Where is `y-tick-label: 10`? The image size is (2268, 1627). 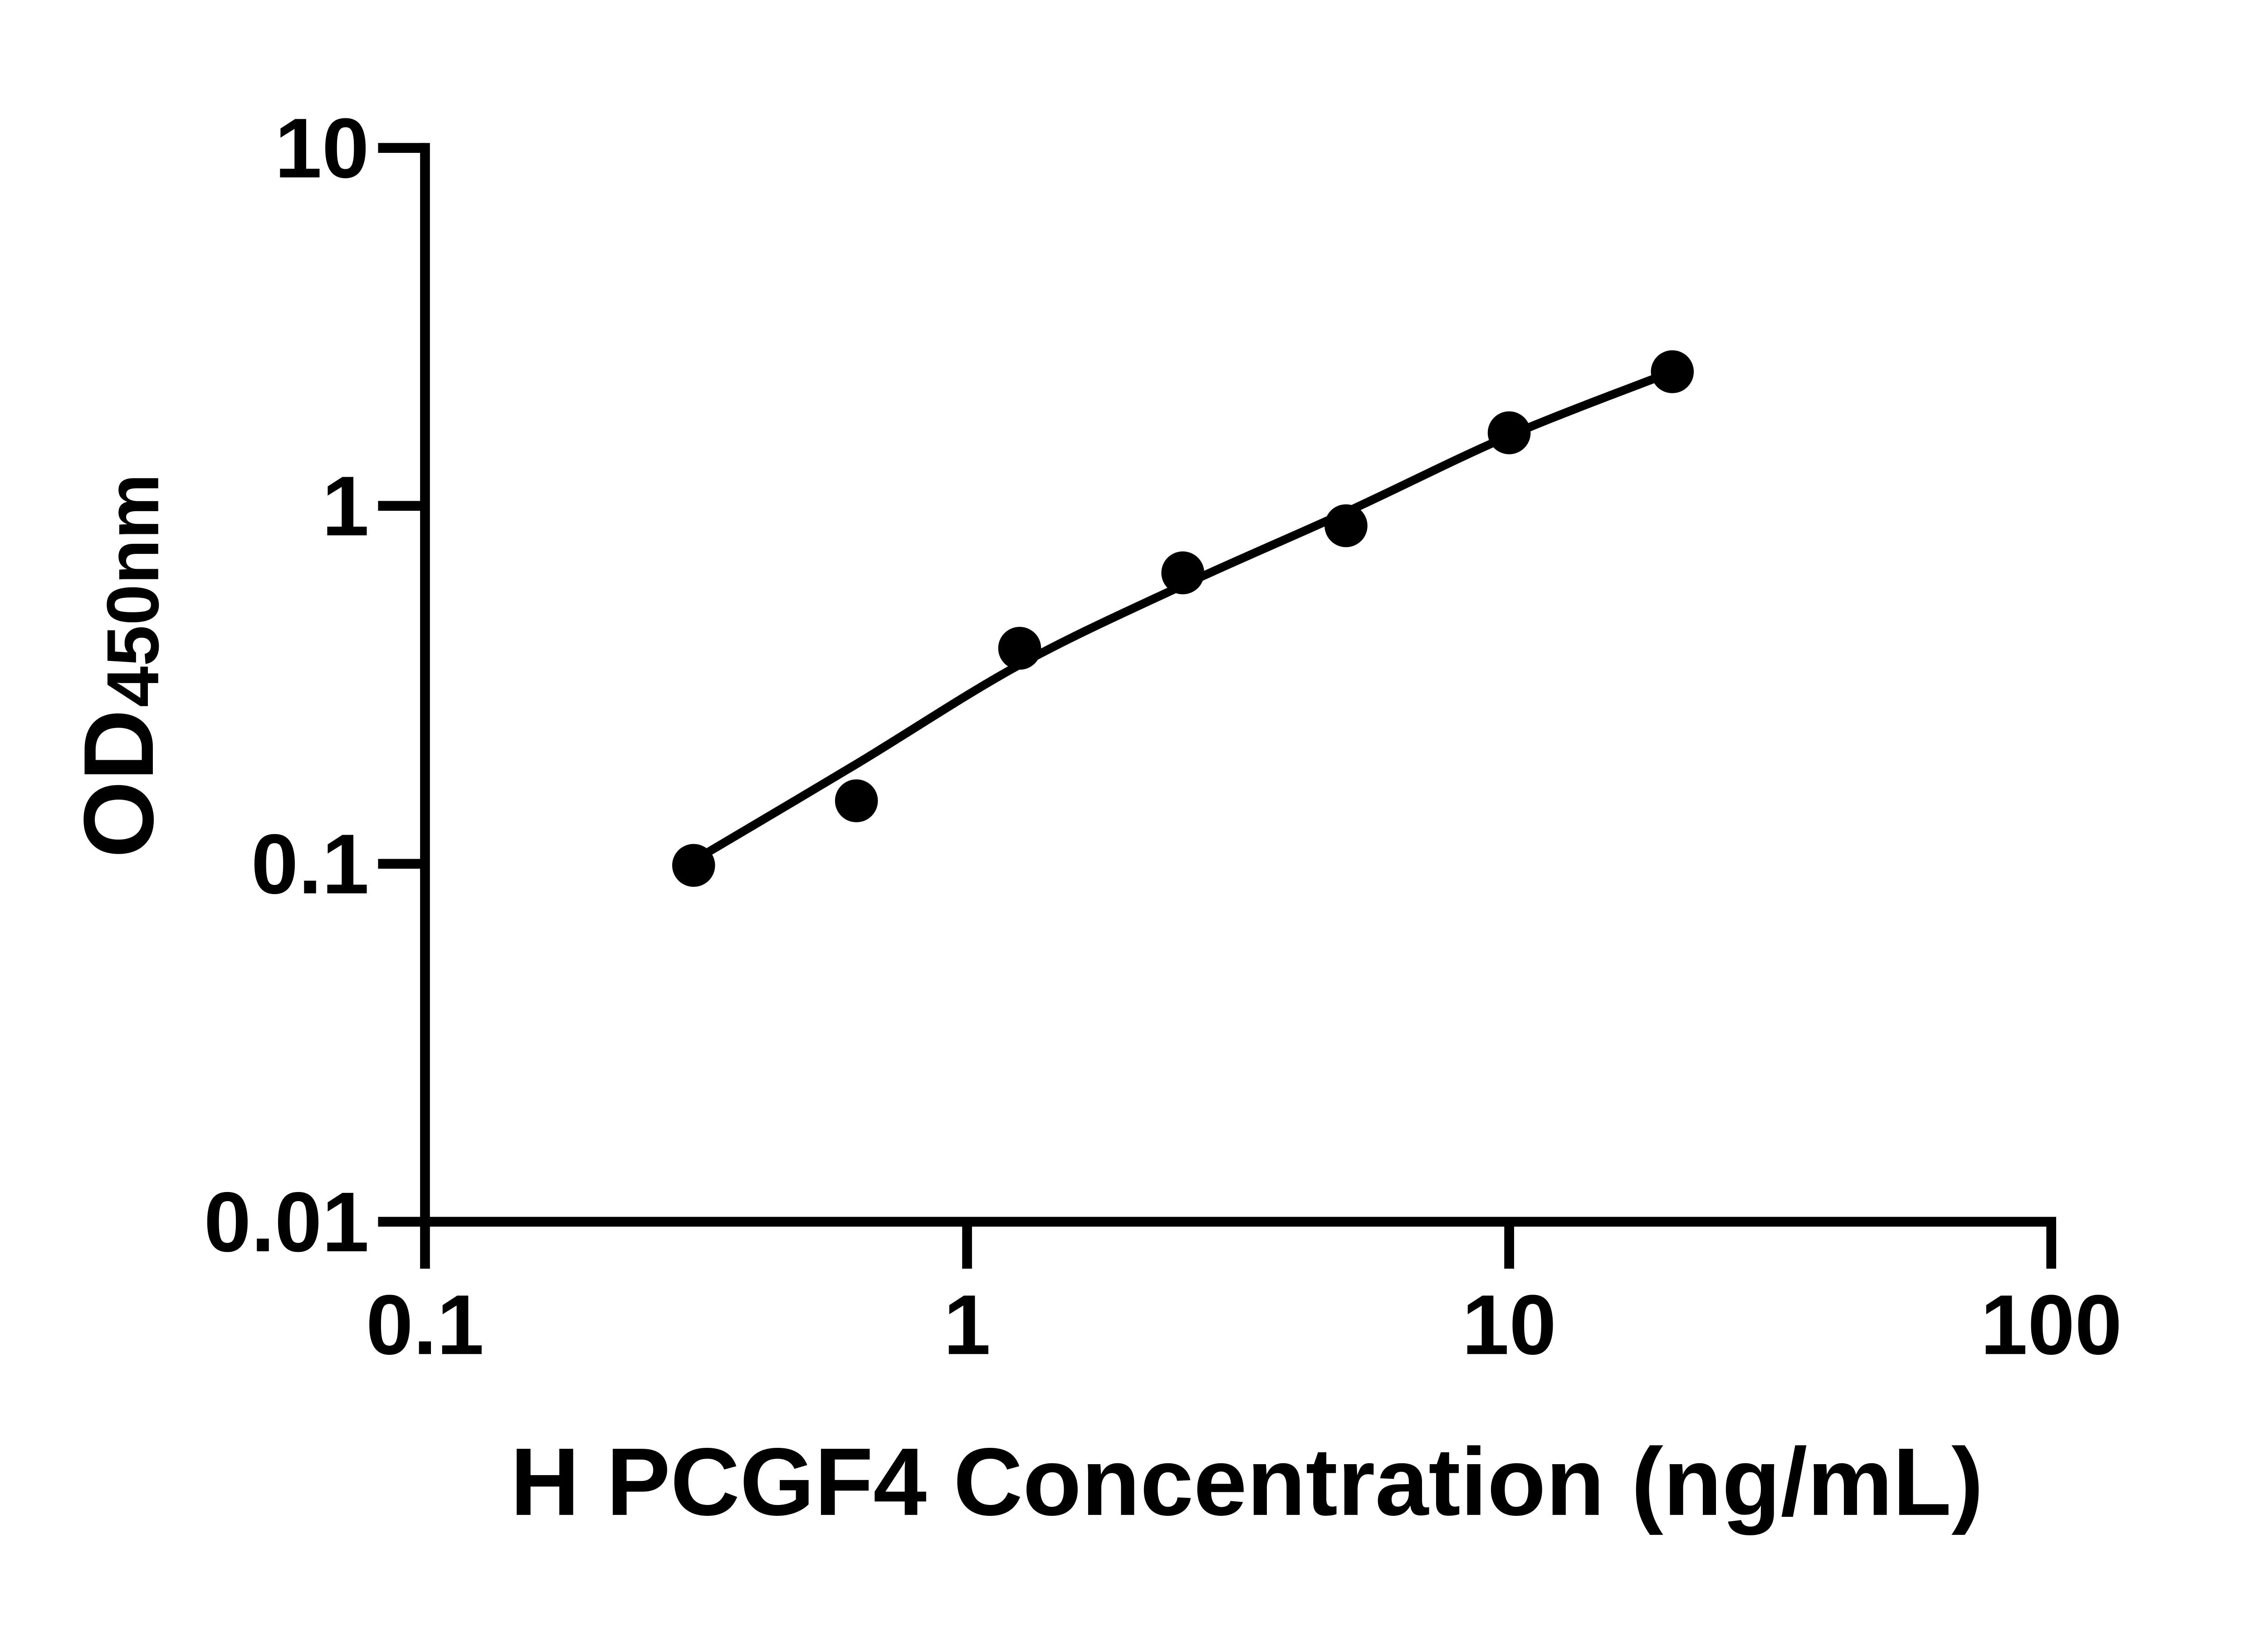 y-tick-label: 10 is located at coordinates (322, 148).